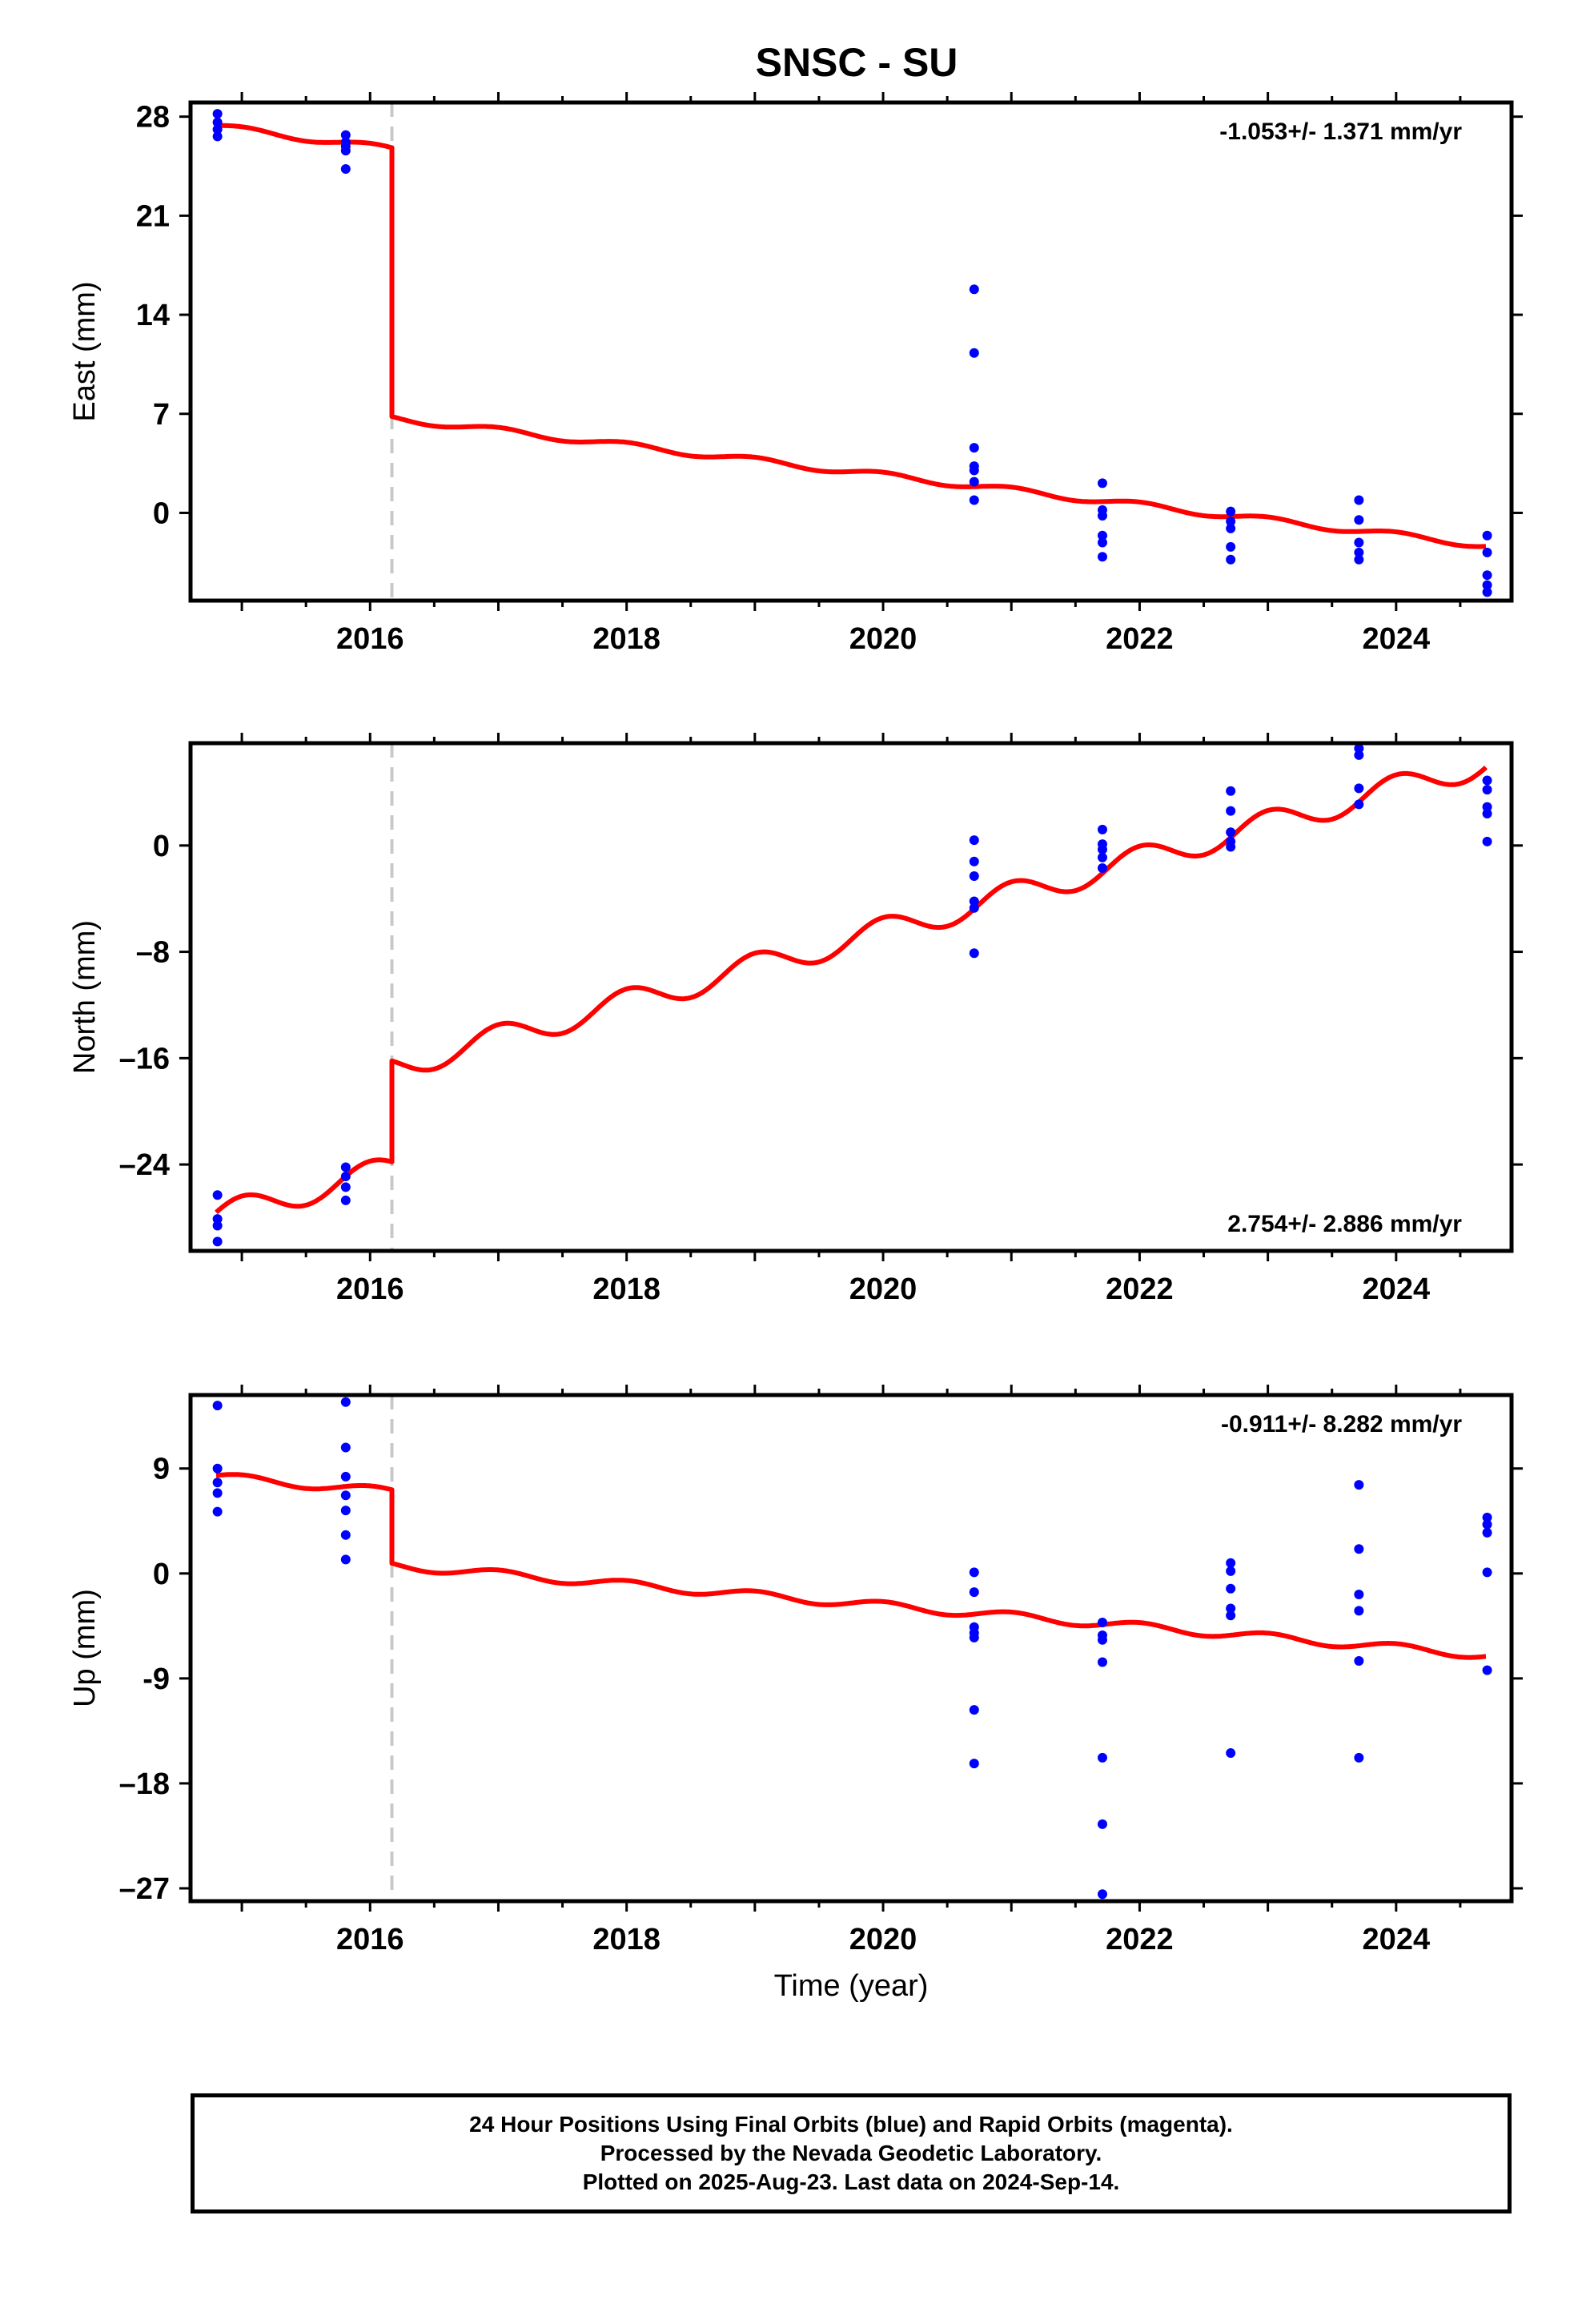  I want to click on y-tick-label: –24, so click(144, 1165).